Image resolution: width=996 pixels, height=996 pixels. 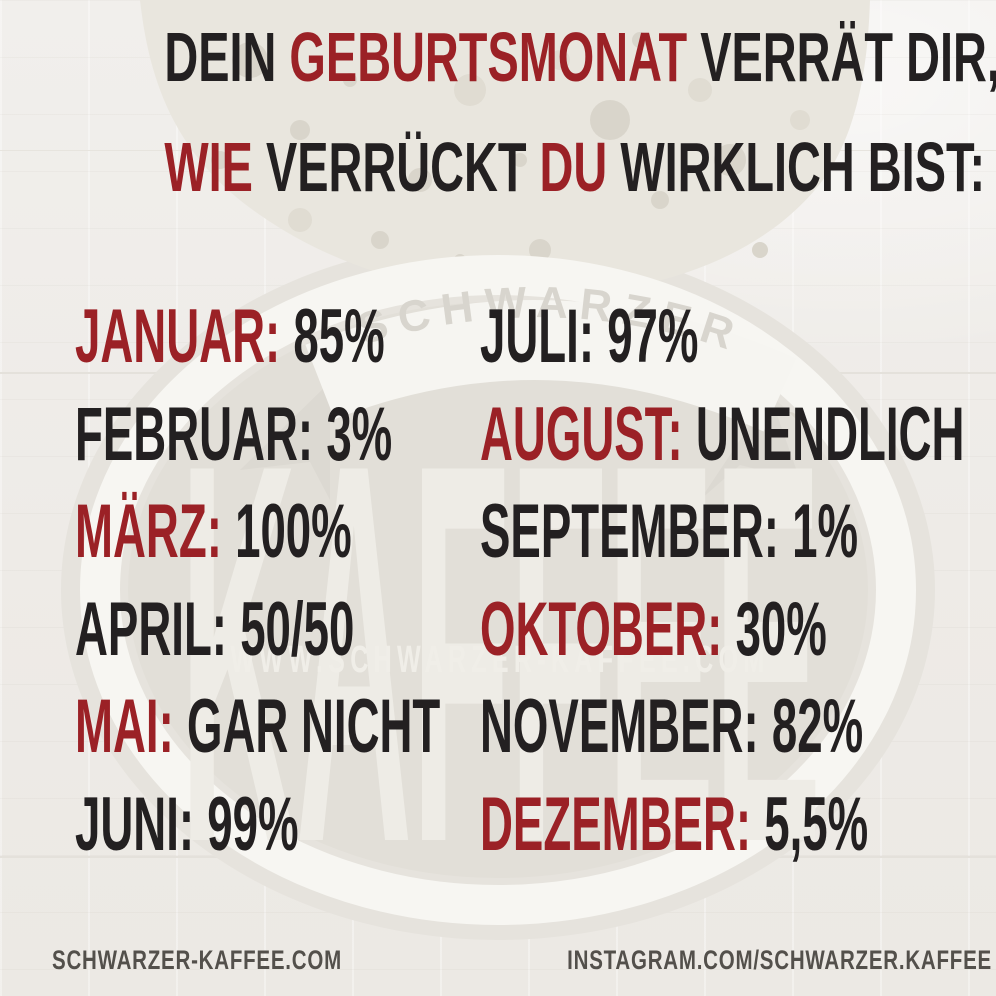 I want to click on headline-segment: DEIN, so click(x=227, y=57).